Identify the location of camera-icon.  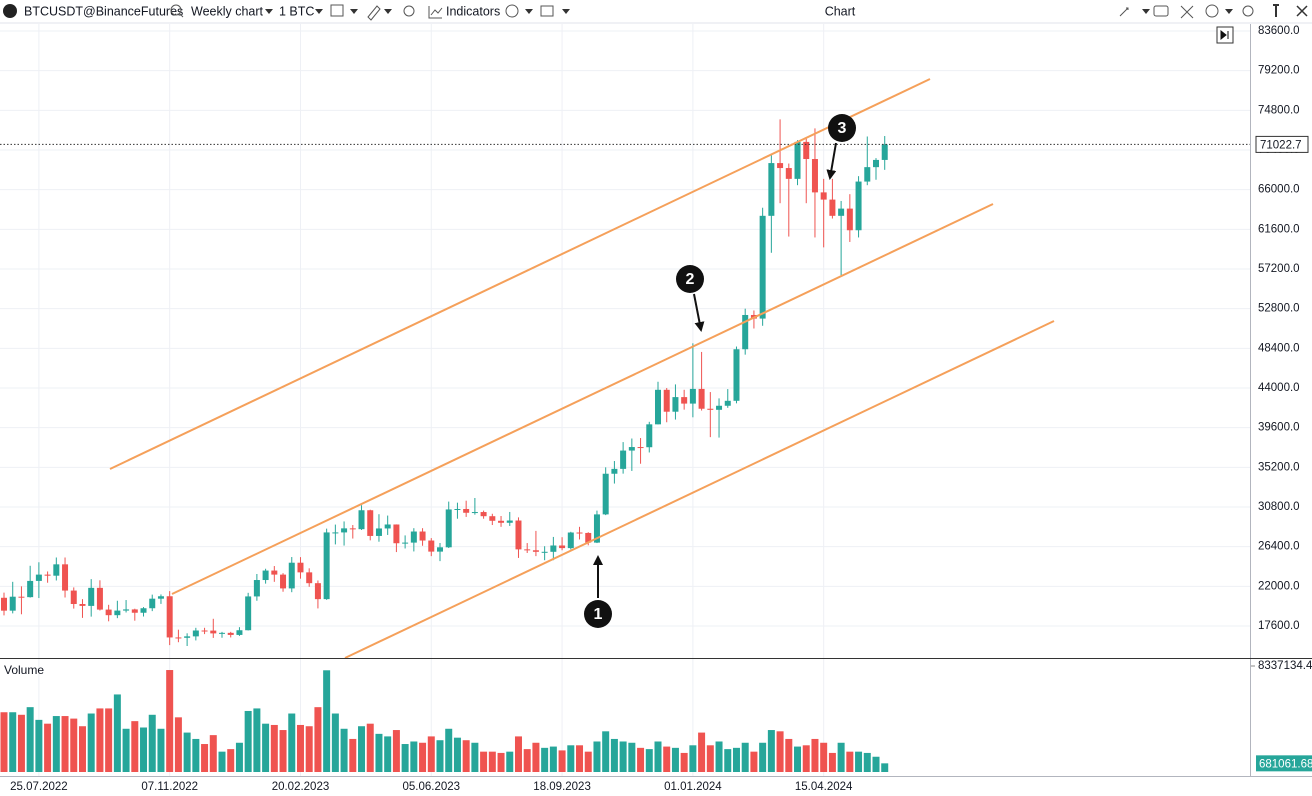
(1161, 11).